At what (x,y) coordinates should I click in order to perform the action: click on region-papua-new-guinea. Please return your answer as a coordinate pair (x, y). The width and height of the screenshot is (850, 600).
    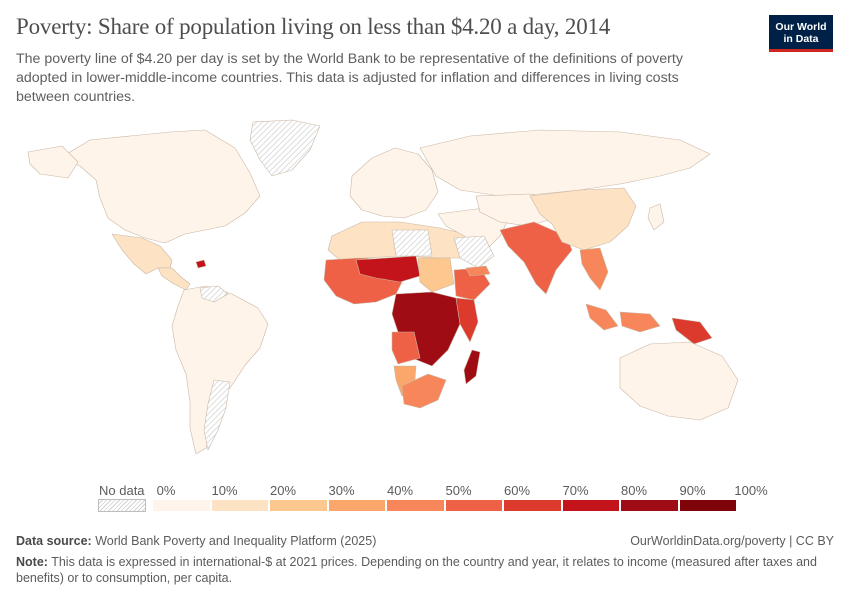
    Looking at the image, I should click on (692, 331).